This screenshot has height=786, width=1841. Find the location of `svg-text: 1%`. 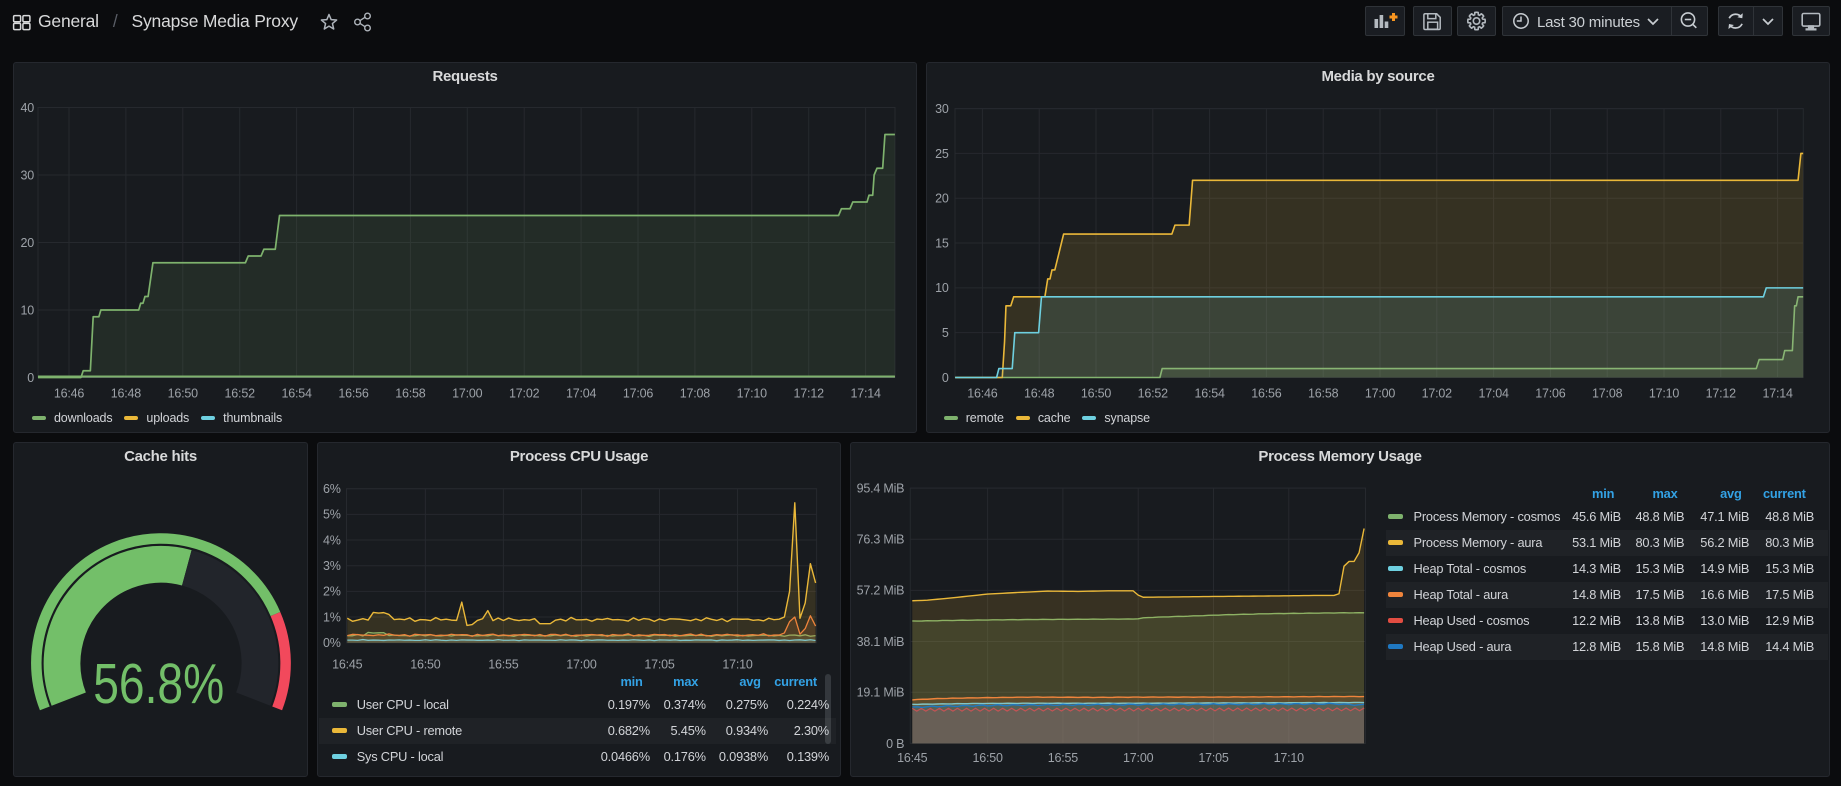

svg-text: 1% is located at coordinates (332, 617).